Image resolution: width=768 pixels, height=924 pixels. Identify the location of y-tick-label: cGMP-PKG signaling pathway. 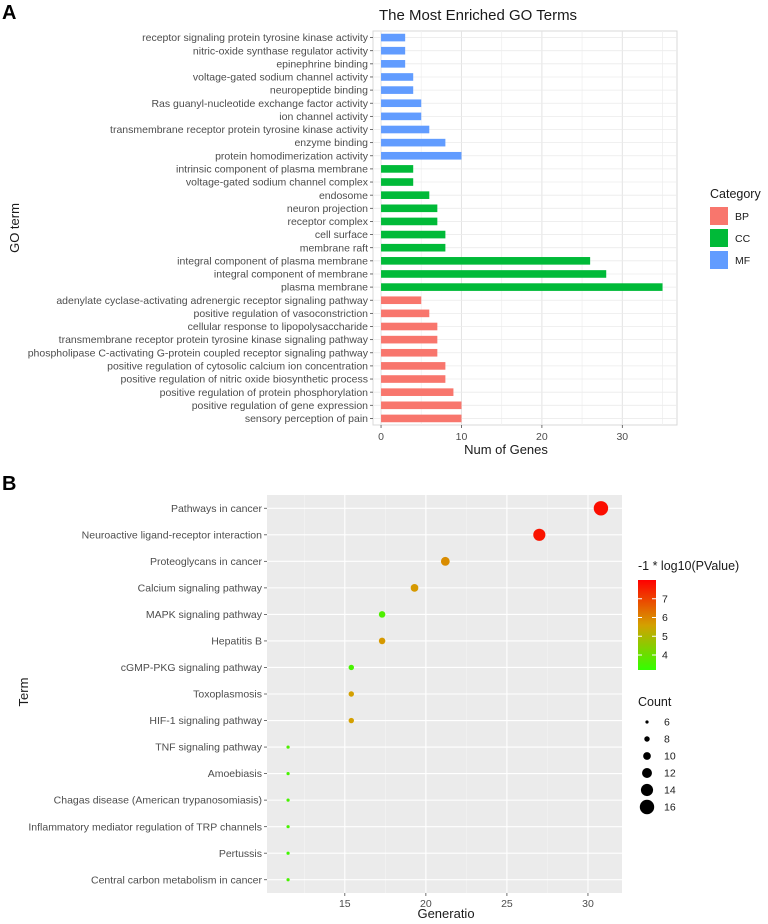
(192, 668).